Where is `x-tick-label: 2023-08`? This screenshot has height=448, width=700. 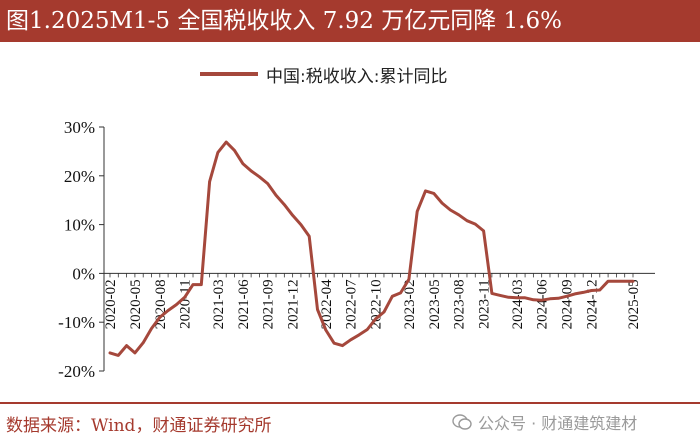
x-tick-label: 2023-08 is located at coordinates (460, 304).